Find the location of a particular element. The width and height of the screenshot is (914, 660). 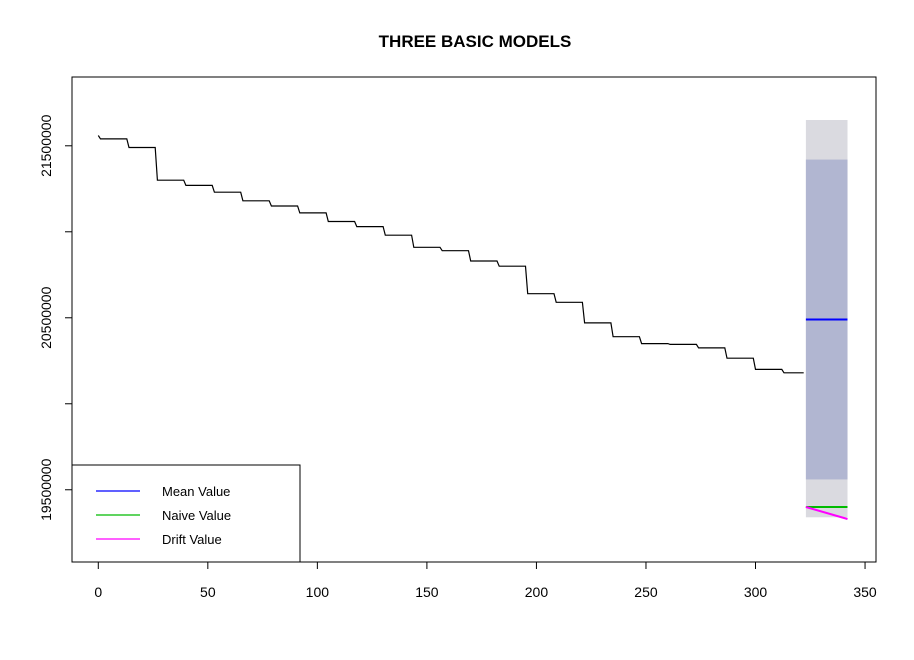

x-tick-label: 0 is located at coordinates (98, 592).